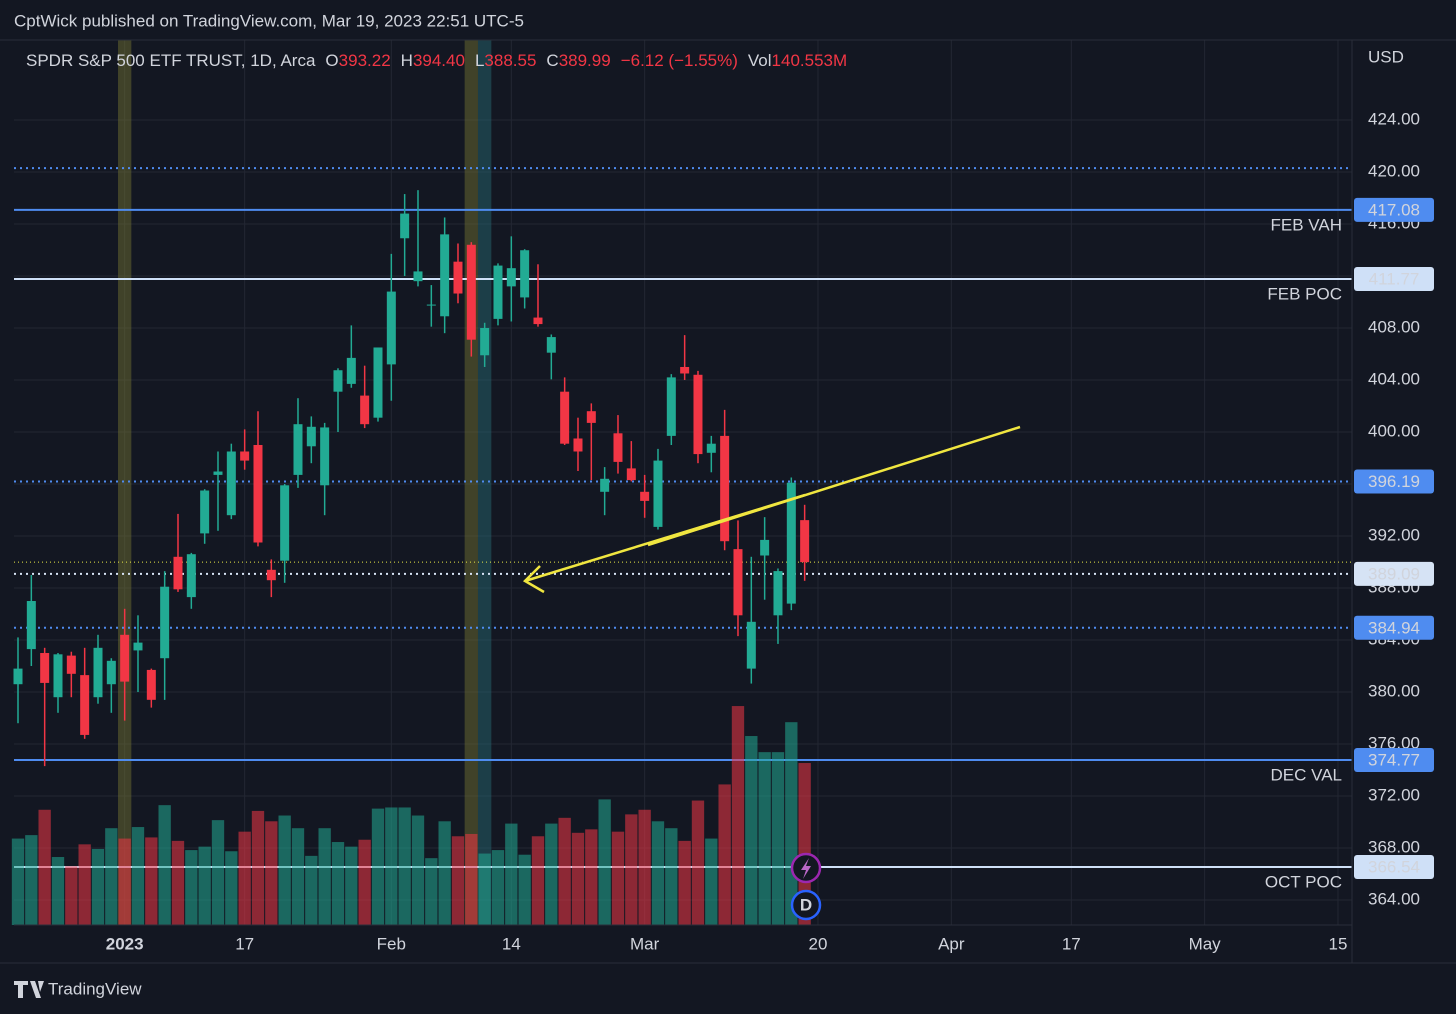  What do you see at coordinates (391, 943) in the screenshot?
I see `x-tick-label: Feb` at bounding box center [391, 943].